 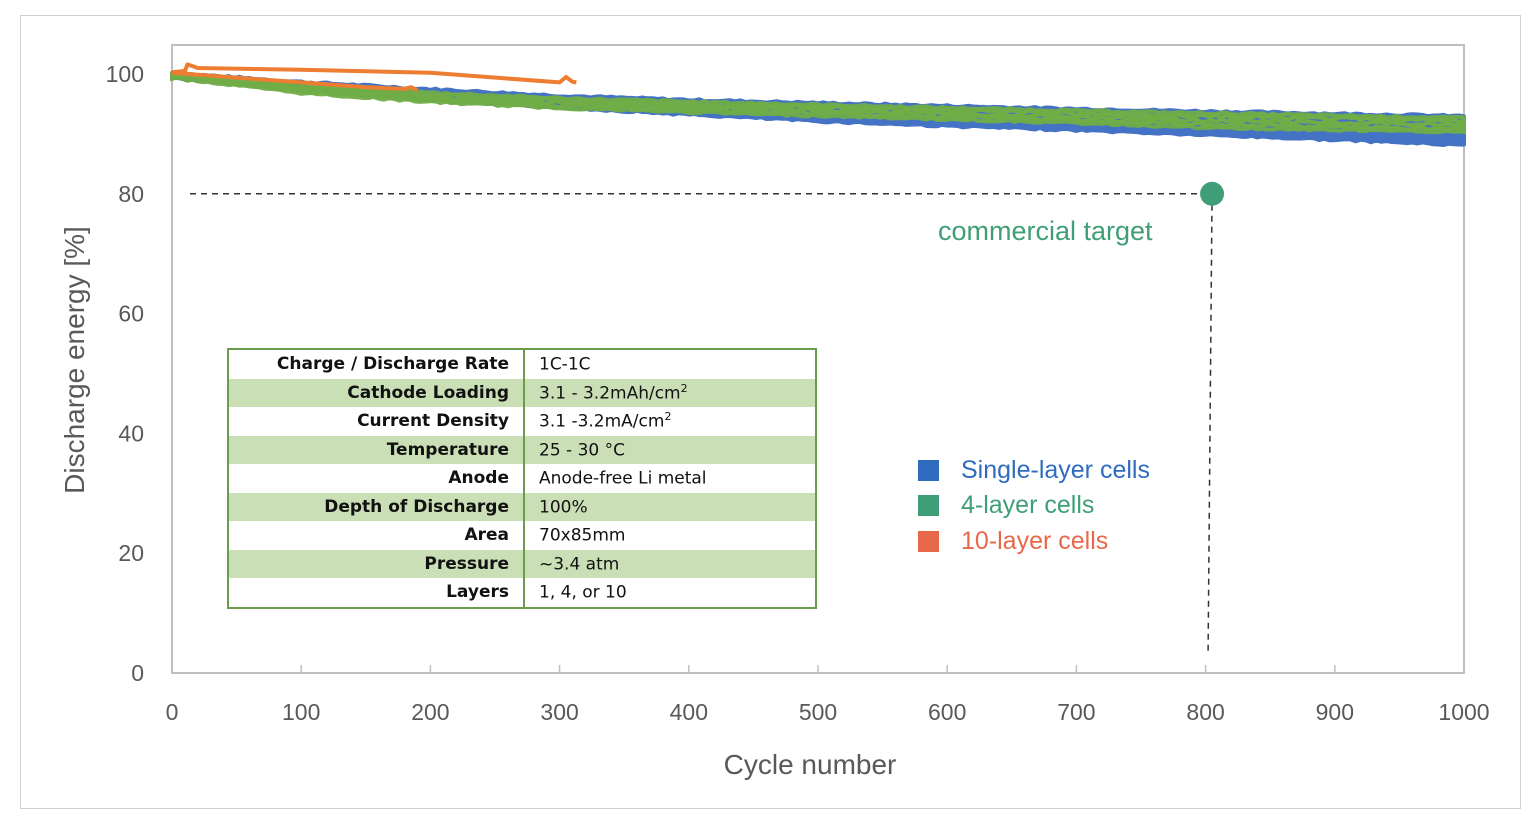 I want to click on spec-value: 3.1 - 3.2mAh/cm2, so click(x=613, y=392).